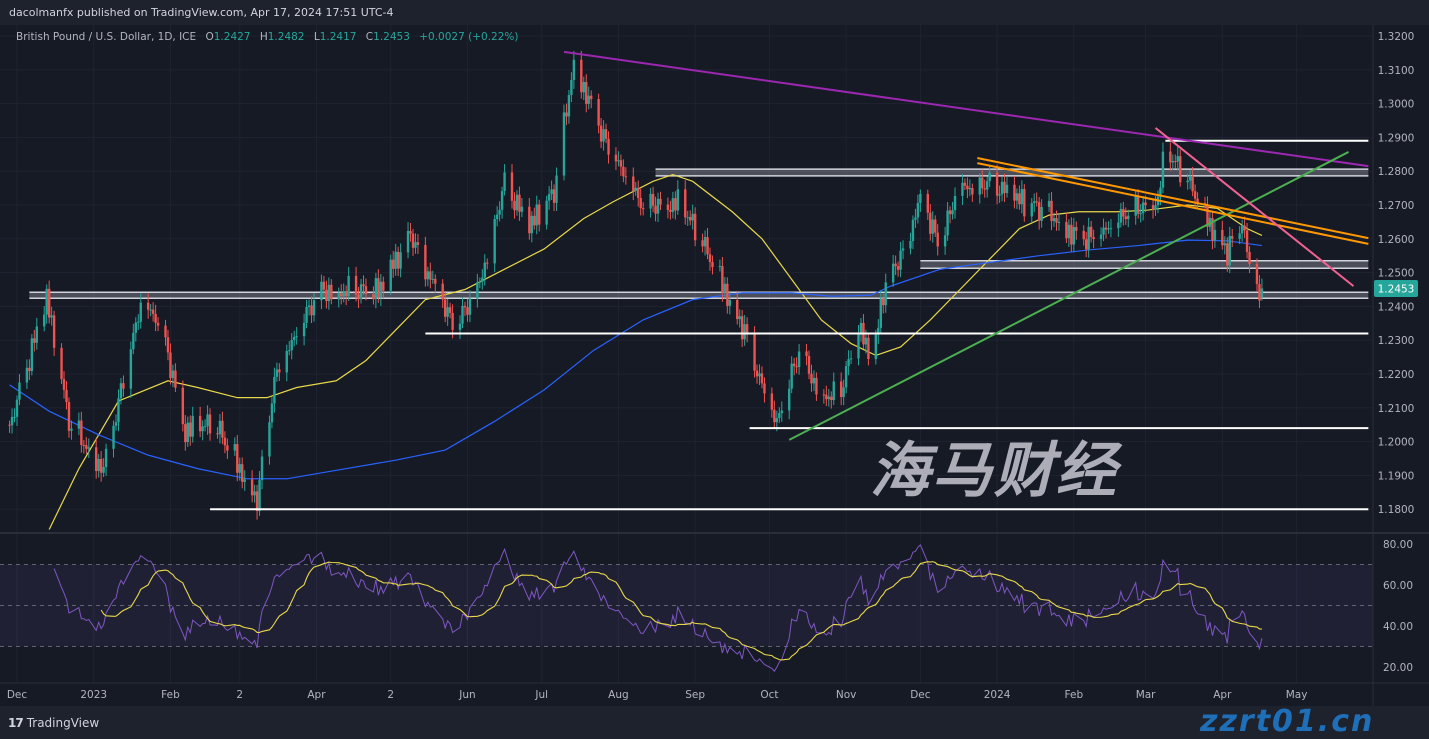 The image size is (1429, 739). Describe the element at coordinates (1144, 264) in the screenshot. I see `price-zone` at that location.